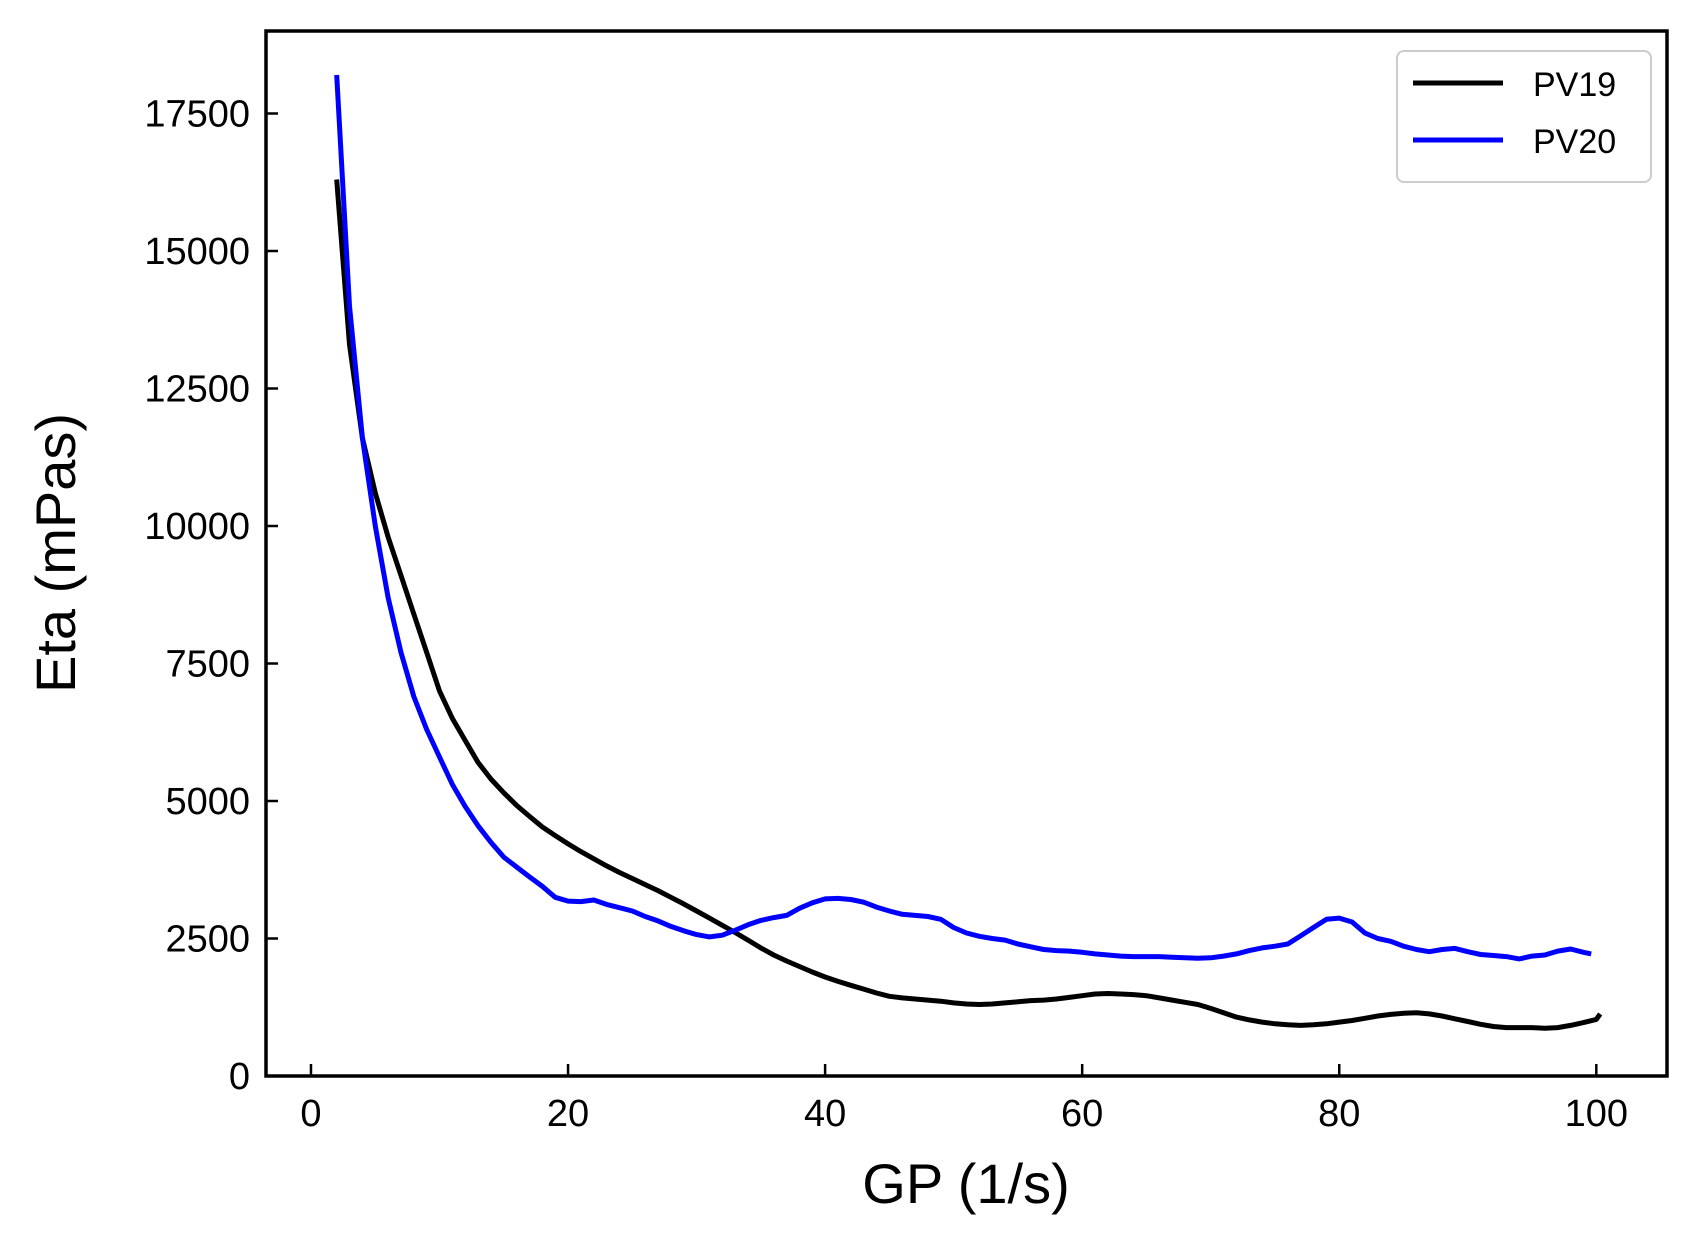 The height and width of the screenshot is (1240, 1689). I want to click on x-tick-label: 60, so click(1082, 1114).